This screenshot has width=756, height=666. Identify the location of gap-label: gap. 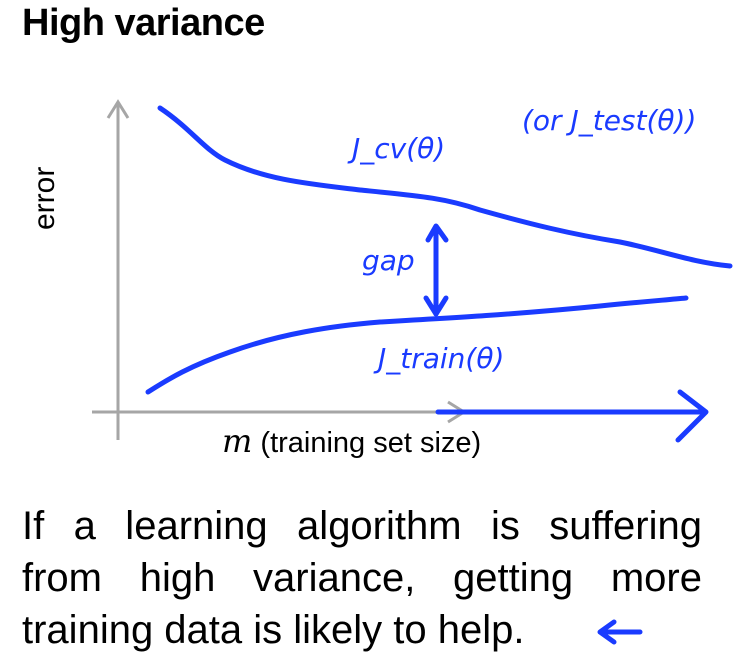
(388, 260).